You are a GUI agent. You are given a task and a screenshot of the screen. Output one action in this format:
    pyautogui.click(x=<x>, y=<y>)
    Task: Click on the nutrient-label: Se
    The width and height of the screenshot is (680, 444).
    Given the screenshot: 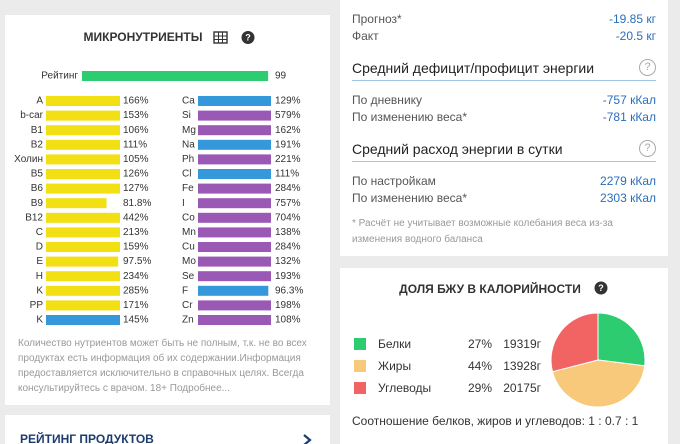 What is the action you would take?
    pyautogui.click(x=188, y=276)
    